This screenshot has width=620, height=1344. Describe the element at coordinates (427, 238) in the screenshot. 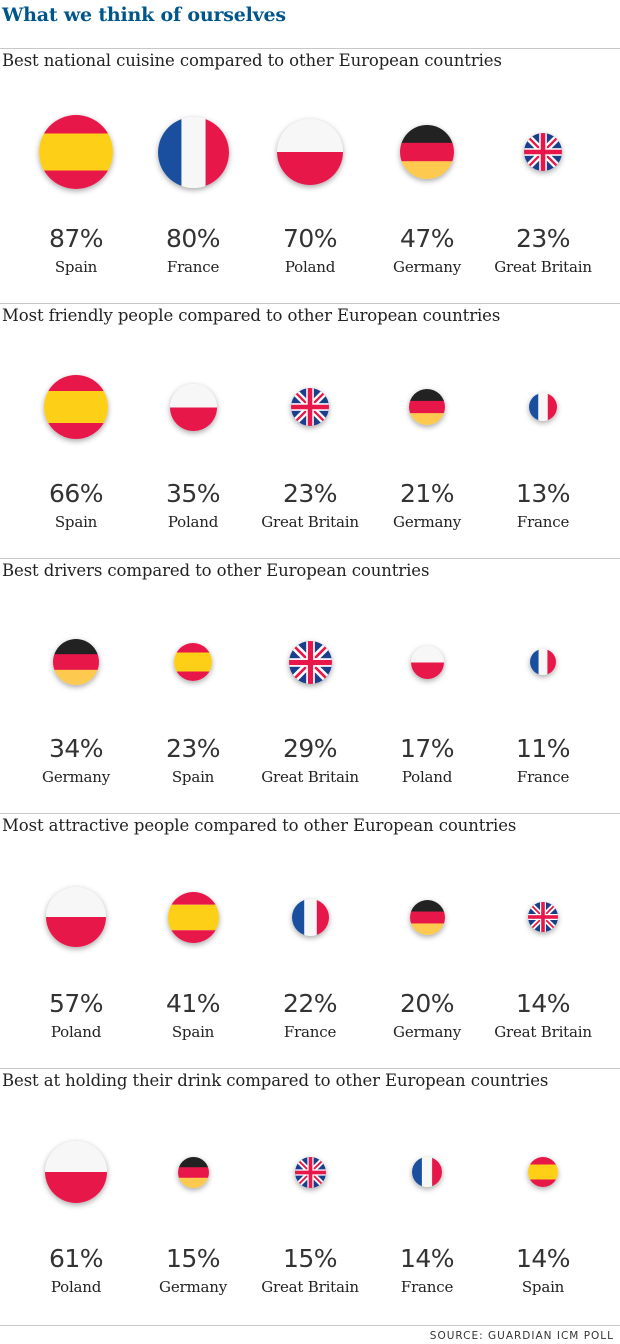

I see `percent-label: 47%` at that location.